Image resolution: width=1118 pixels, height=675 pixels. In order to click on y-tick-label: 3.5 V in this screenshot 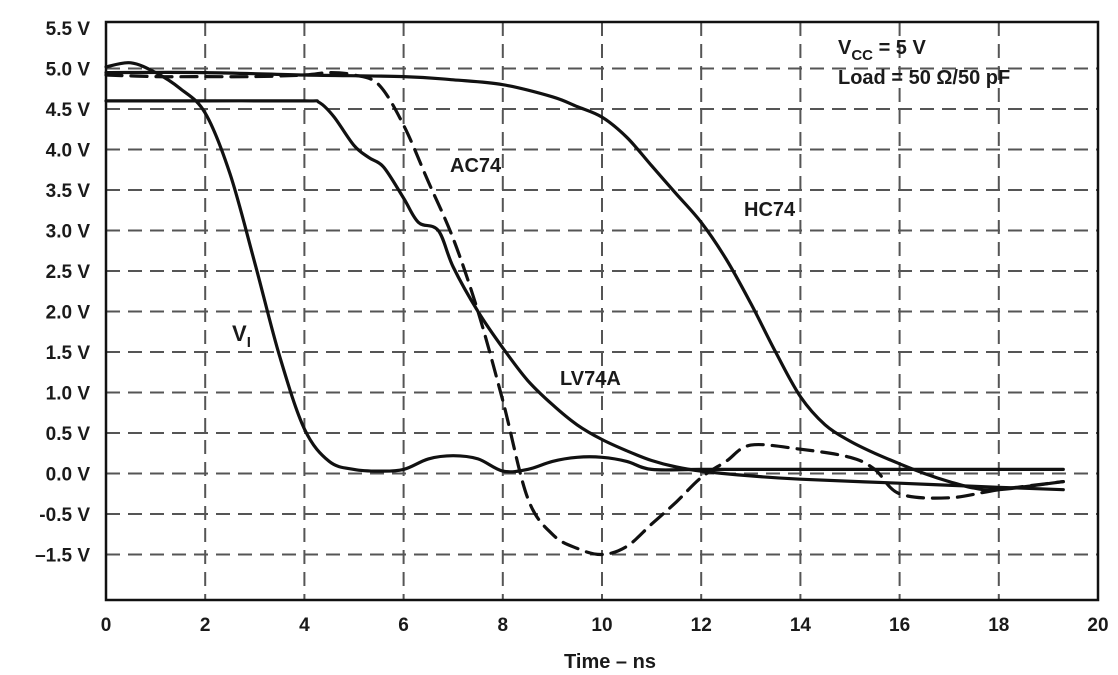, I will do `click(68, 191)`.